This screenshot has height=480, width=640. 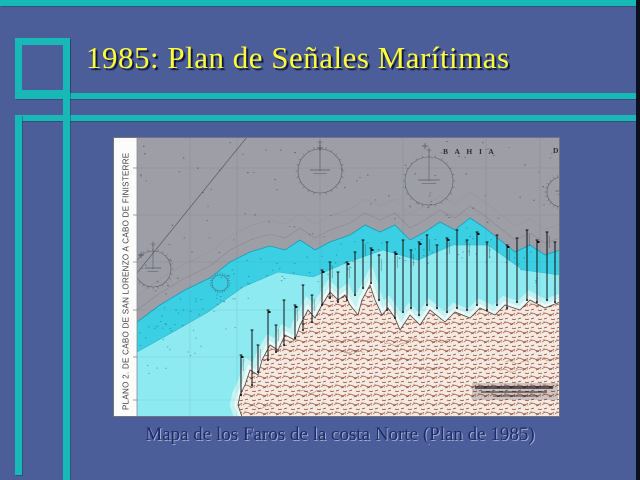 What do you see at coordinates (469, 151) in the screenshot?
I see `chart-sea-label-bahia: B A H I A` at bounding box center [469, 151].